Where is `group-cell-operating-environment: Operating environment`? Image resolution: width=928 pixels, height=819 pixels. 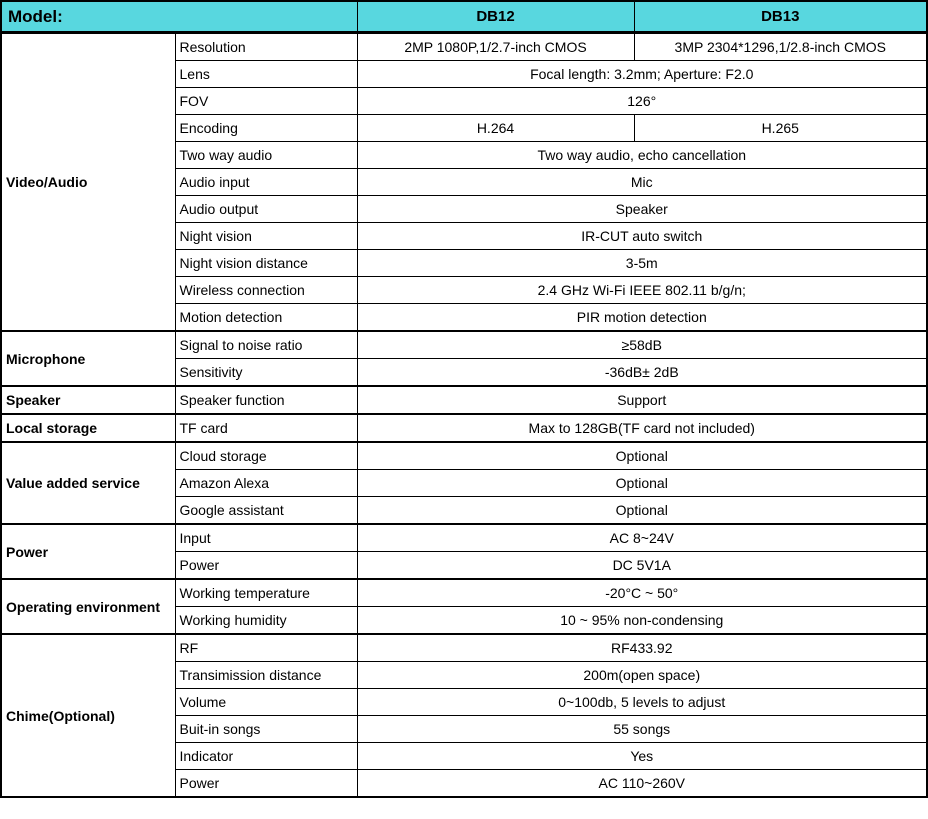
group-cell-operating-environment: Operating environment is located at coordinates (88, 606).